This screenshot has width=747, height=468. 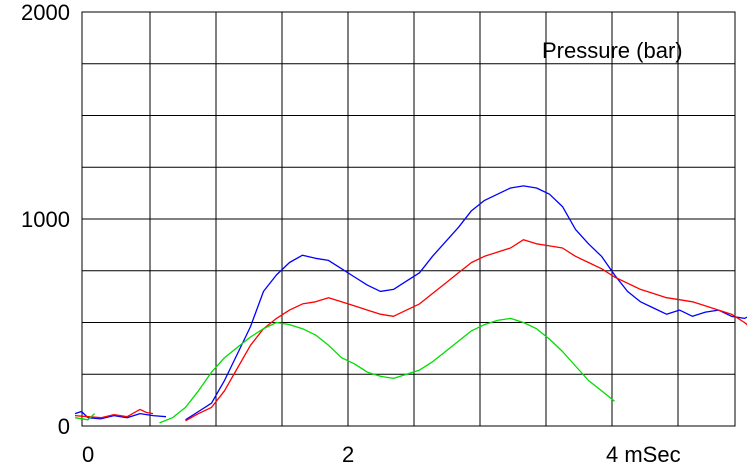 What do you see at coordinates (348, 454) in the screenshot?
I see `x-tick-label: 2` at bounding box center [348, 454].